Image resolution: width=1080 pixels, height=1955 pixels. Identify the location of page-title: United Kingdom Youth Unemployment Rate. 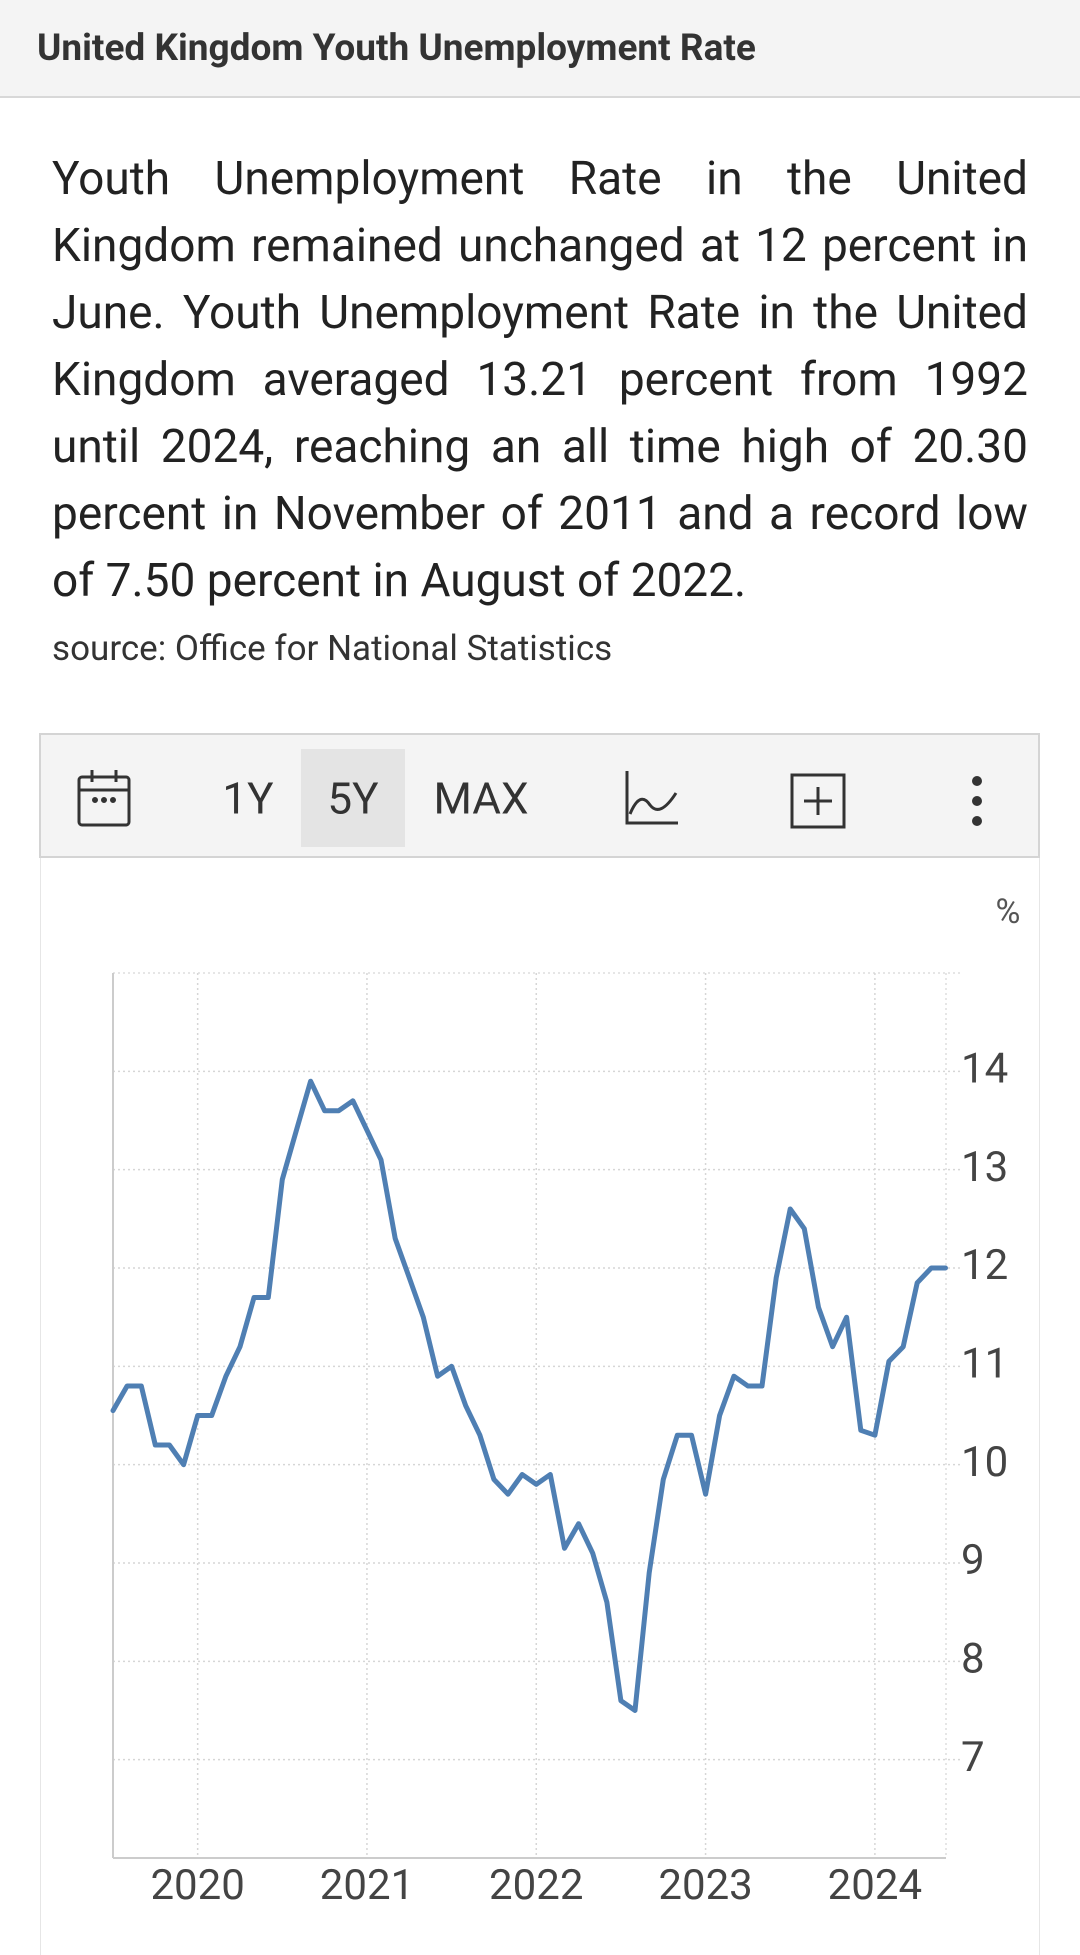
(396, 48).